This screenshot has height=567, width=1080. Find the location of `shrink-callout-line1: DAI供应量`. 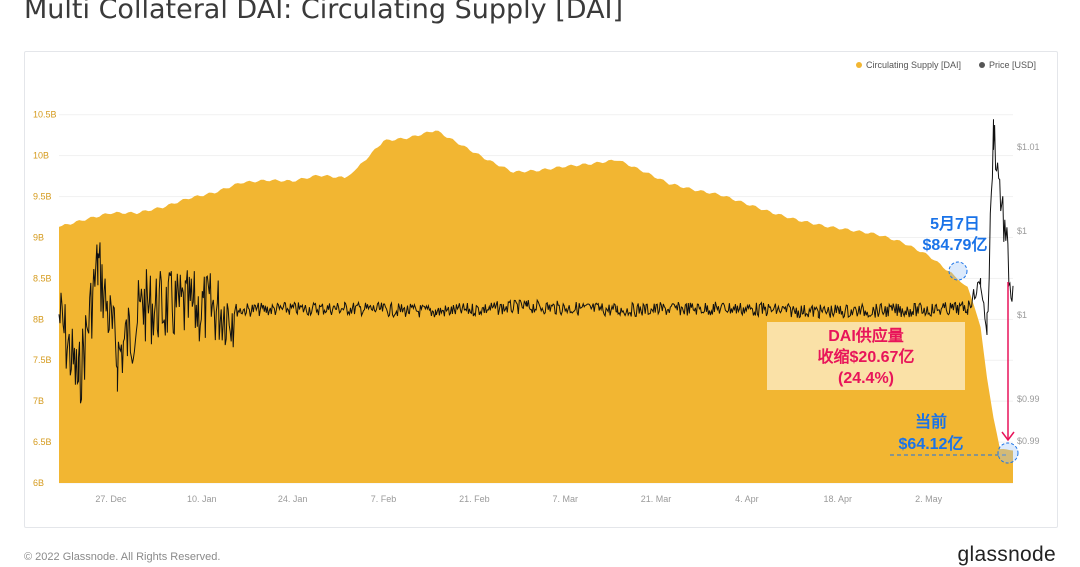

shrink-callout-line1: DAI供应量 is located at coordinates (866, 335).